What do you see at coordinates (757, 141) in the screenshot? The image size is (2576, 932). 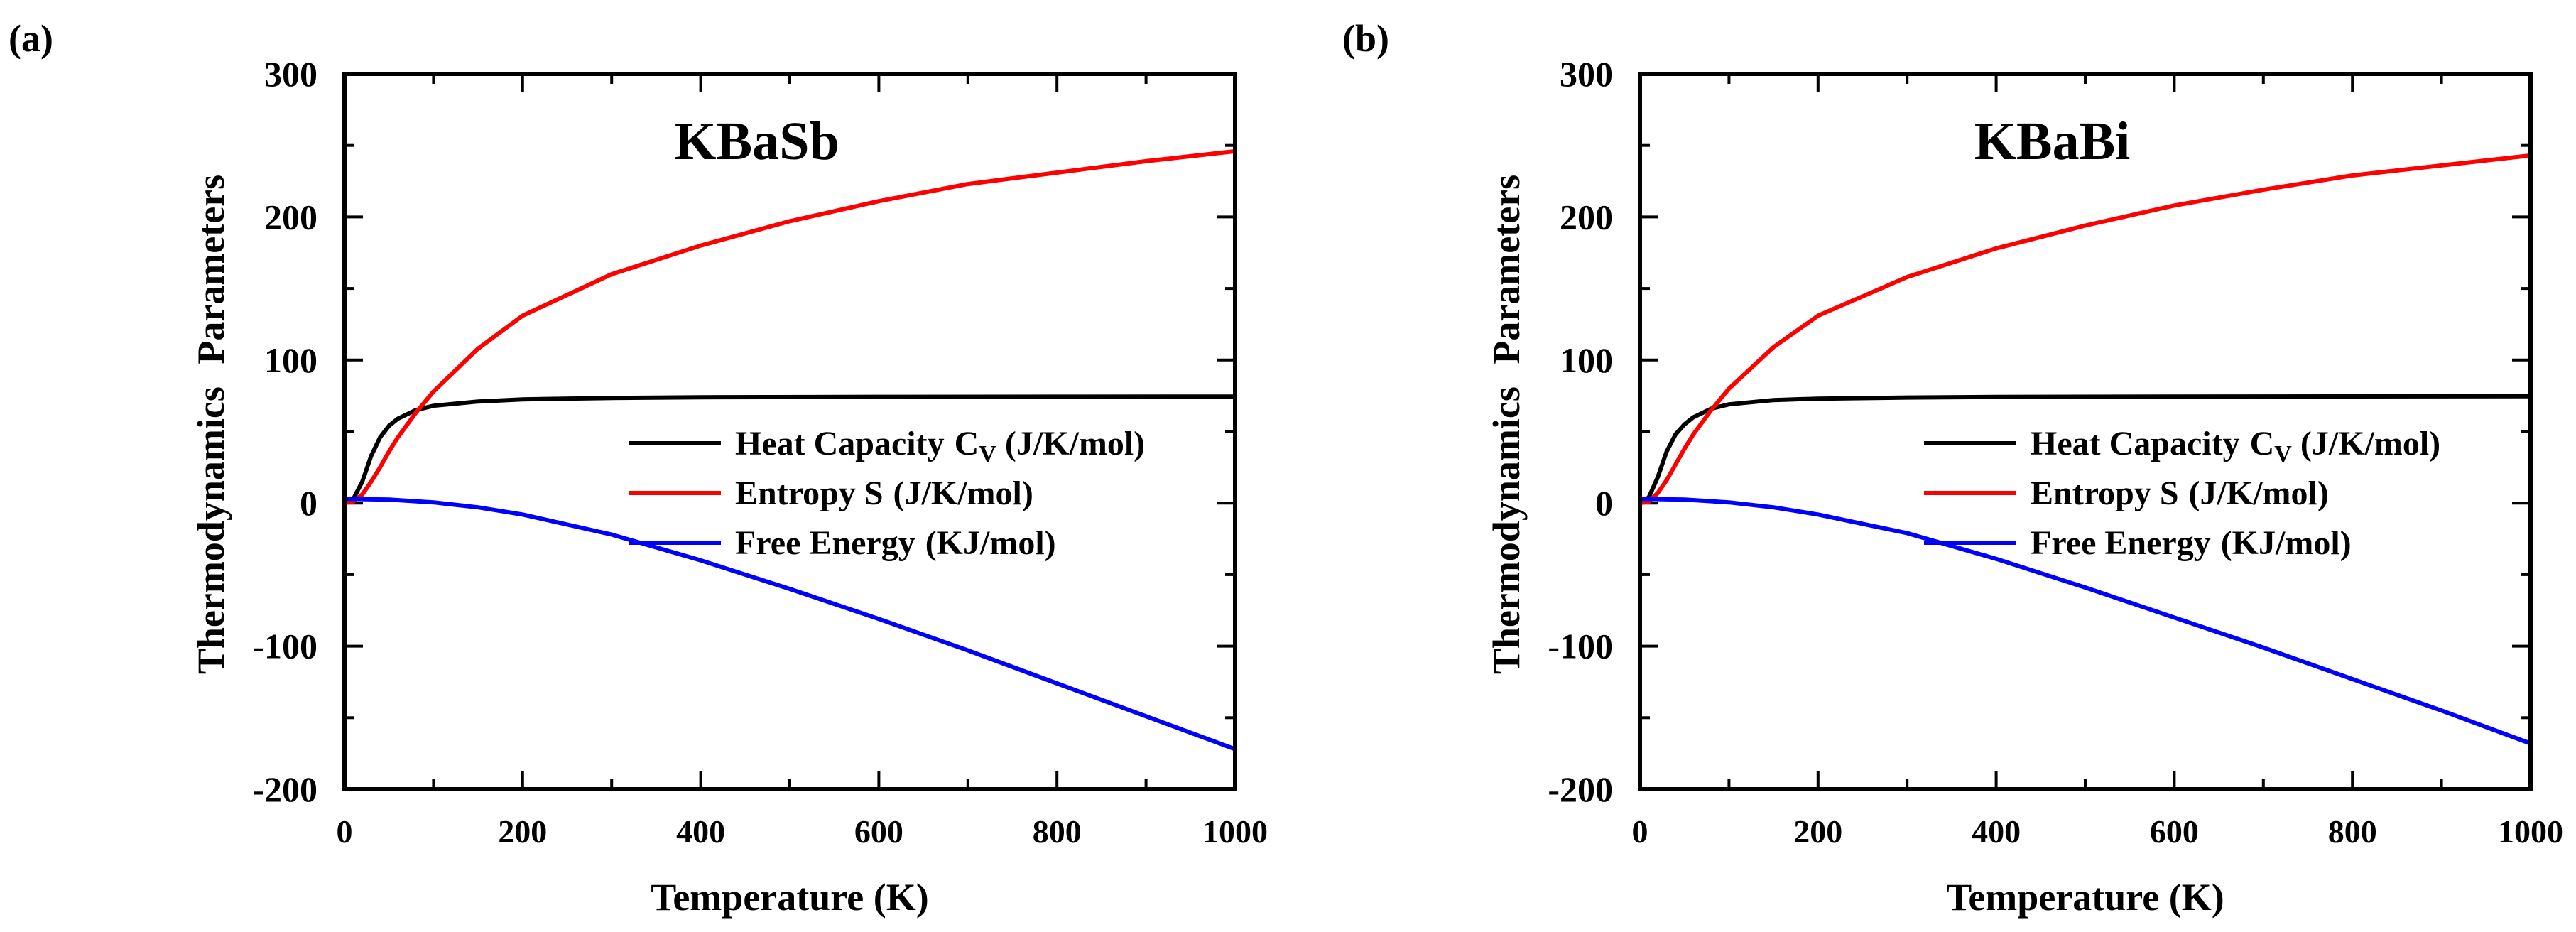 I see `chart-title: KBaSb` at bounding box center [757, 141].